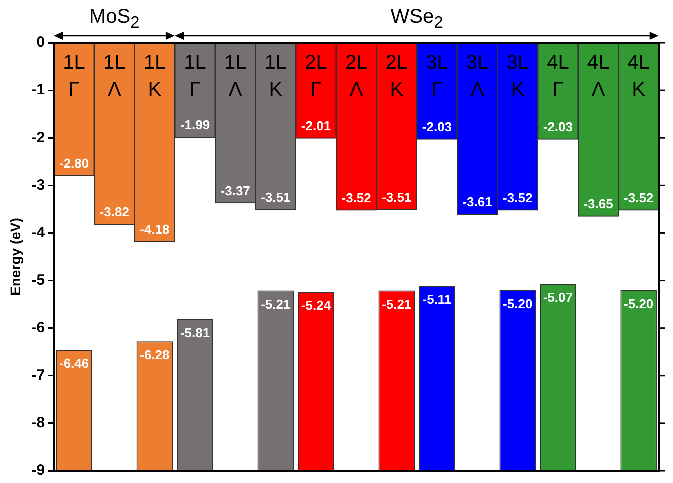  What do you see at coordinates (41, 43) in the screenshot?
I see `y-tick-label: 0` at bounding box center [41, 43].